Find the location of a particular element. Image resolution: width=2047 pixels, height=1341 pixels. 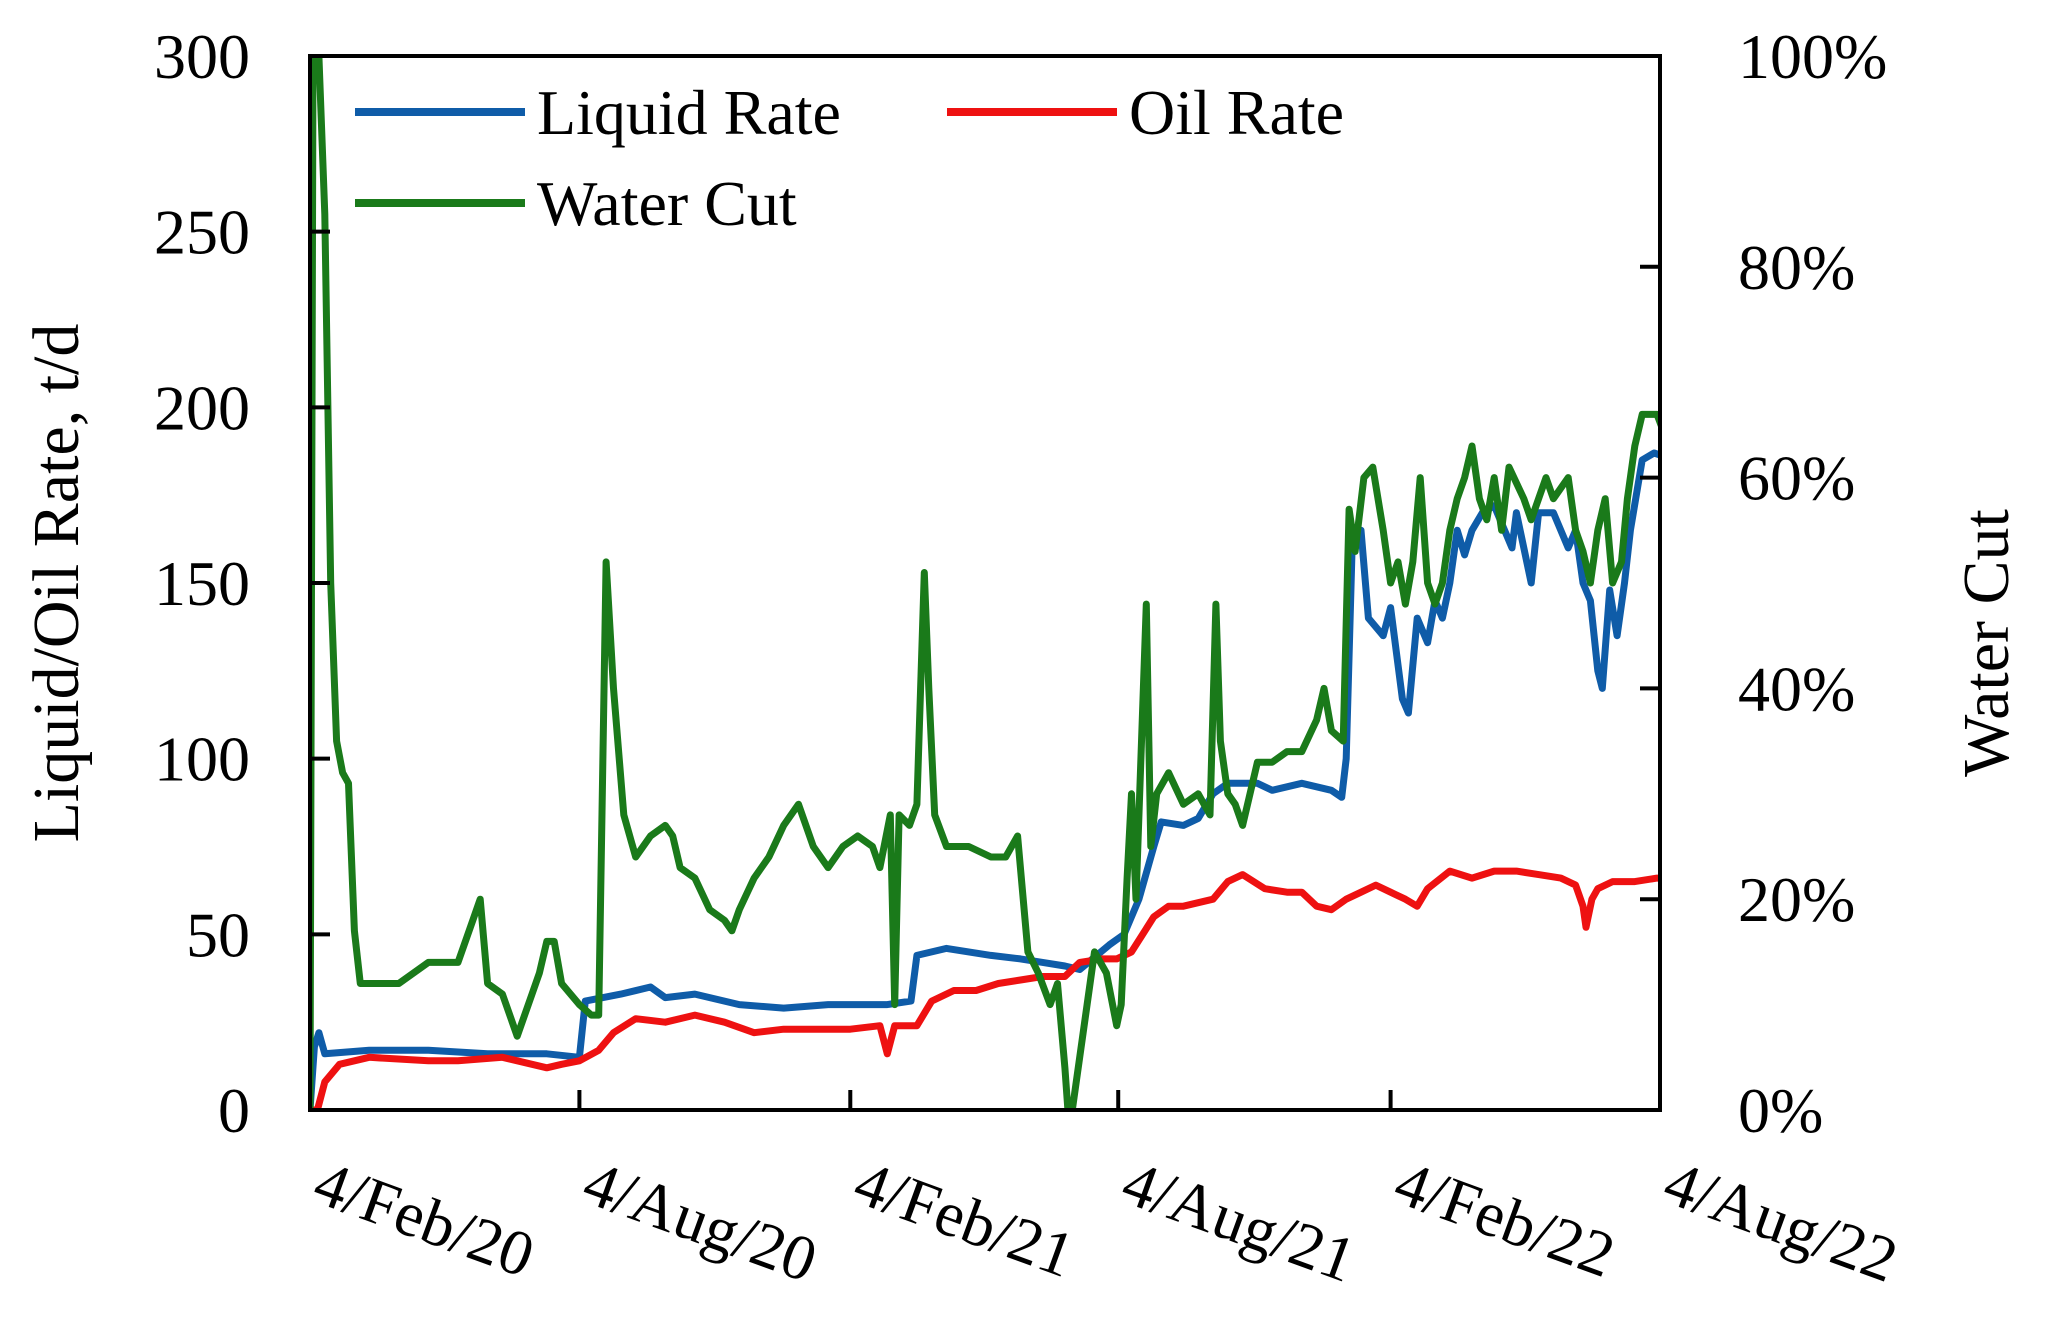

left-tick-label: 200 is located at coordinates (202, 407).